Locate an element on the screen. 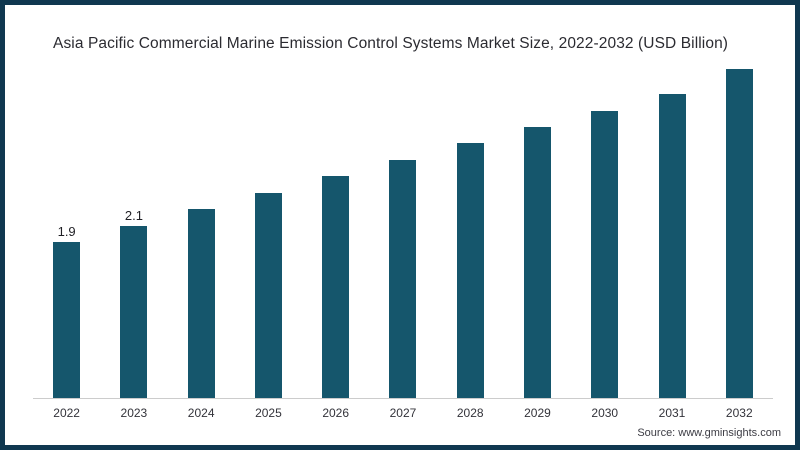 This screenshot has height=450, width=800. x-axis-tick-label: 2026 is located at coordinates (336, 413).